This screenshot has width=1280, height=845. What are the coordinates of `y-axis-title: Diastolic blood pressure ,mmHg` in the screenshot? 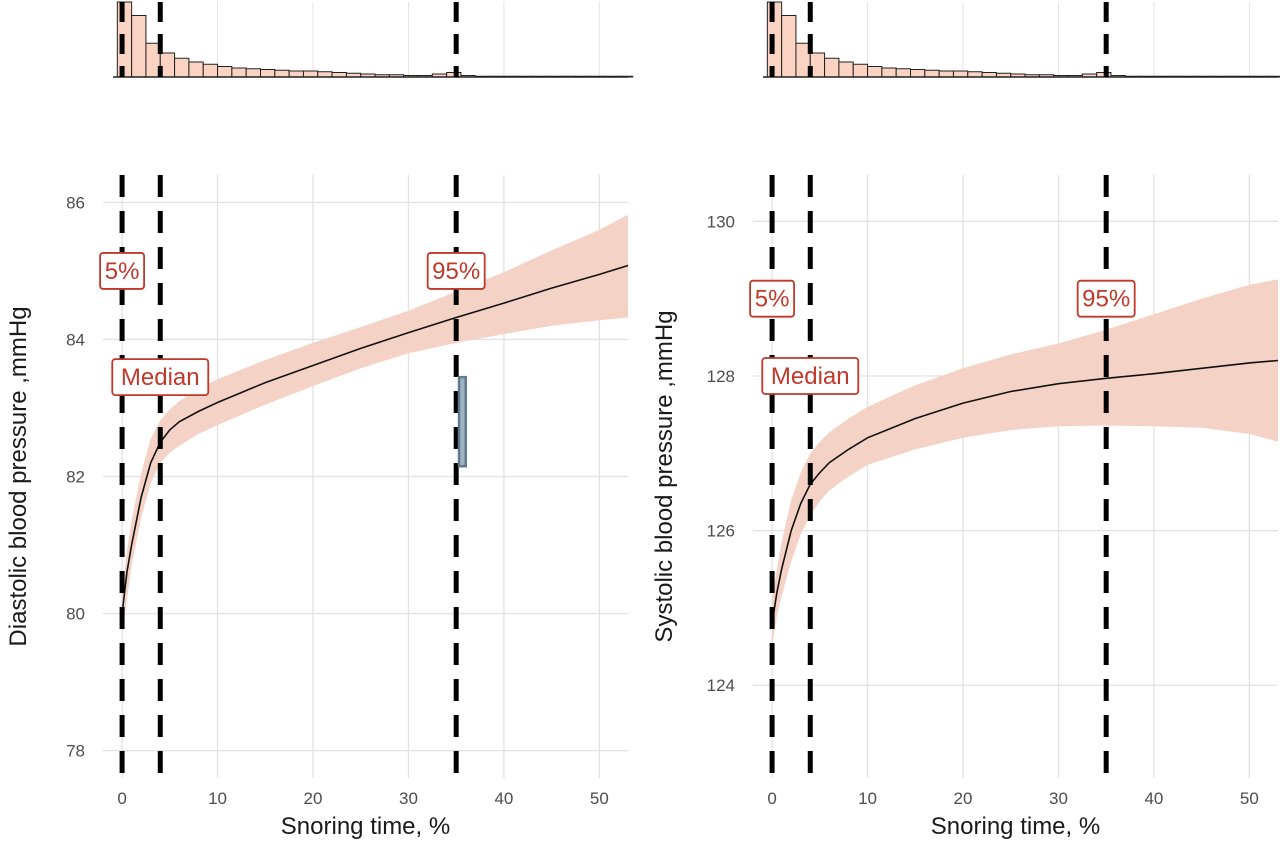 It's located at (18, 476).